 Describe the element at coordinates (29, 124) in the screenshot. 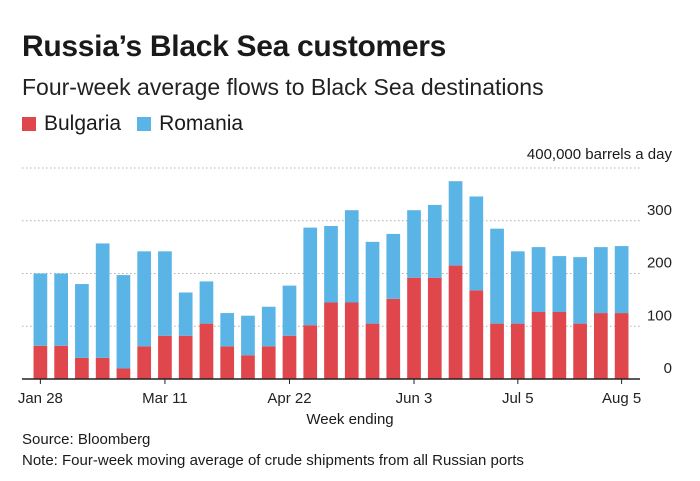

I see `legend-swatch-bulgaria` at that location.